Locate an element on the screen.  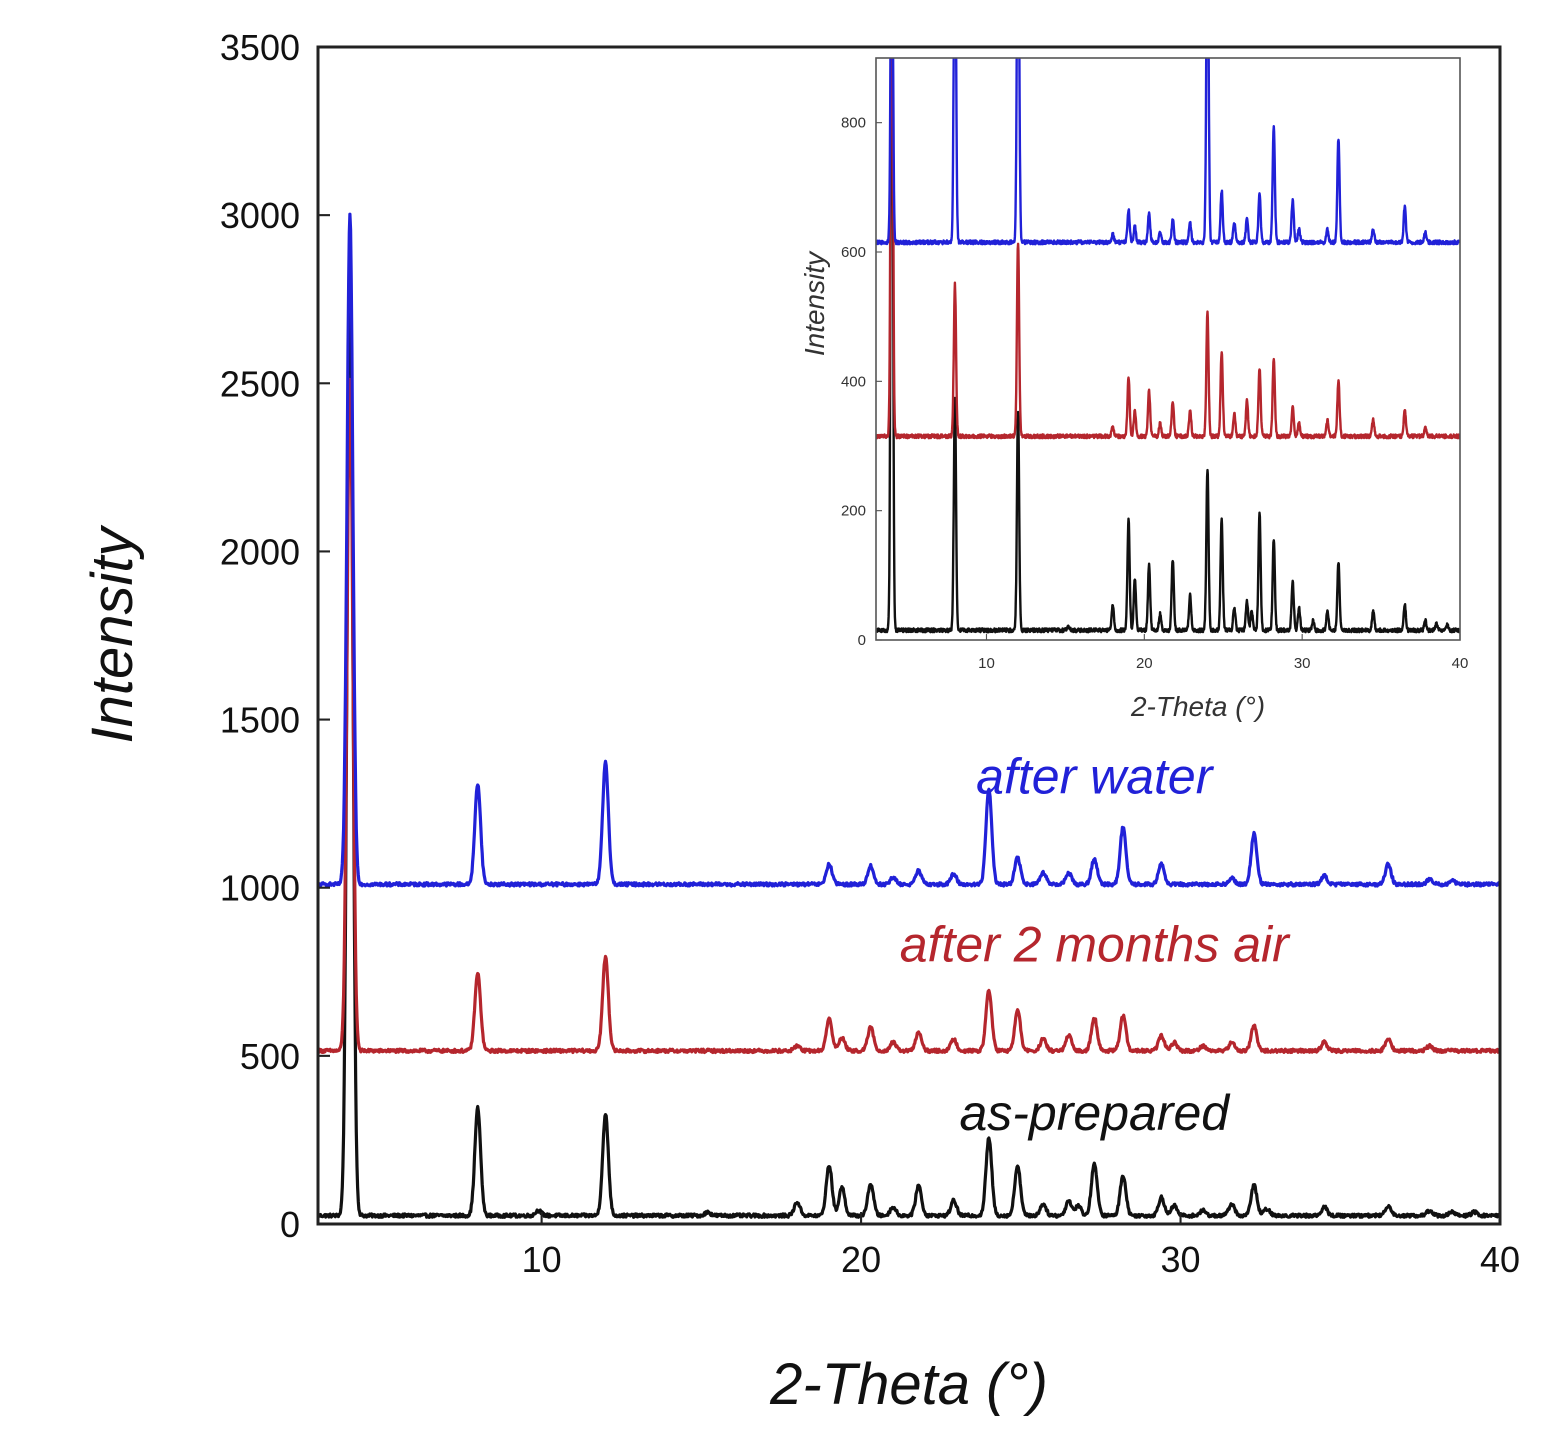
inset-x-tick-label-10: 10 is located at coordinates (986, 663).